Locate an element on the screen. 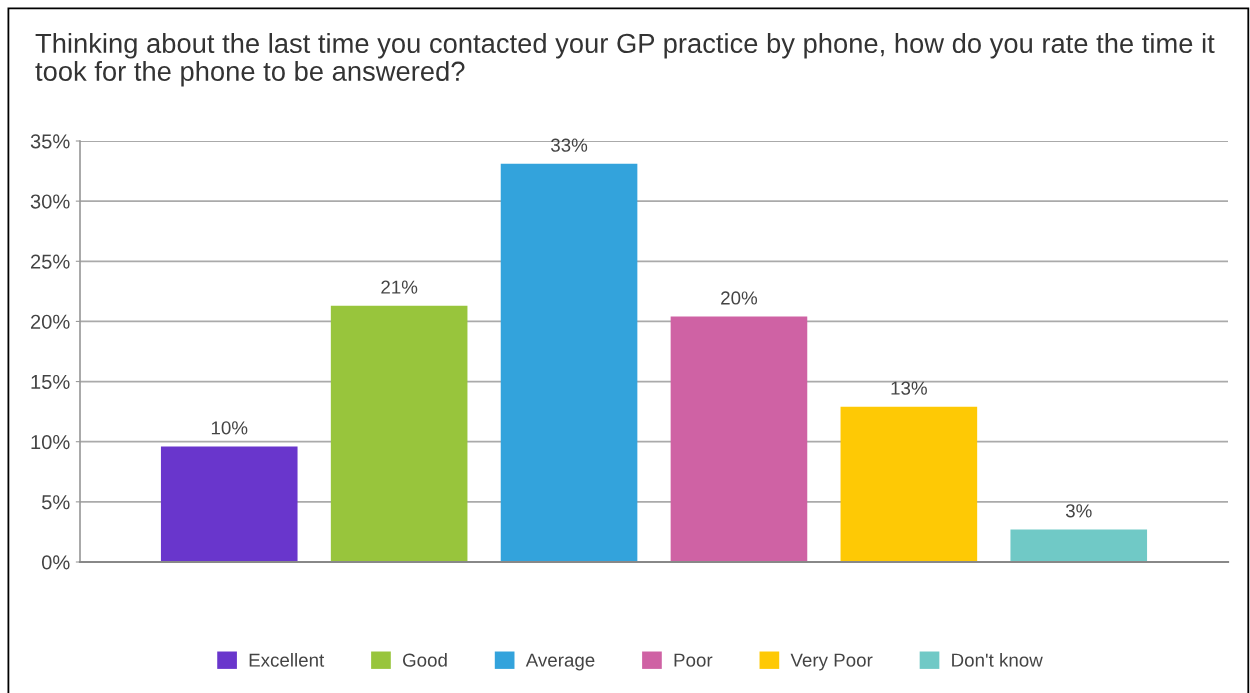 The height and width of the screenshot is (693, 1250). y-tick-label: 30% is located at coordinates (50, 201).